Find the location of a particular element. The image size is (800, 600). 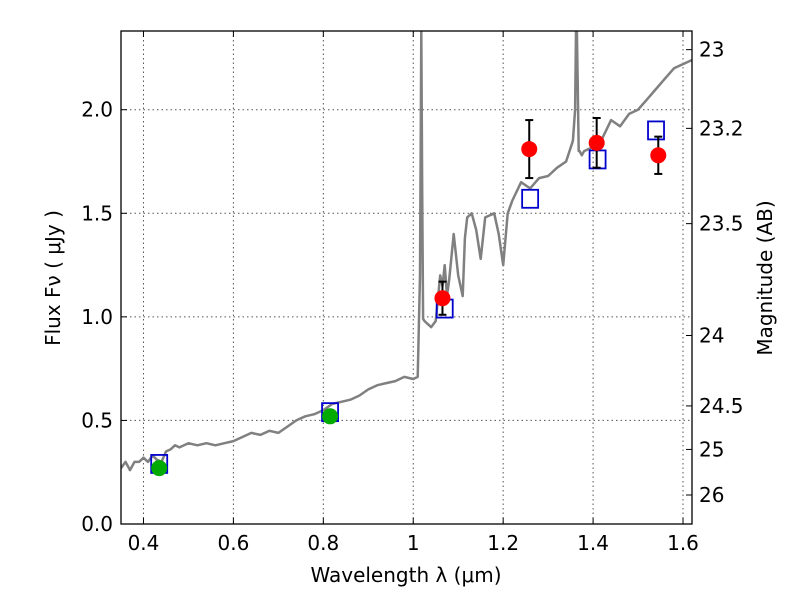

x-tick-label: 1.6 is located at coordinates (683, 543).